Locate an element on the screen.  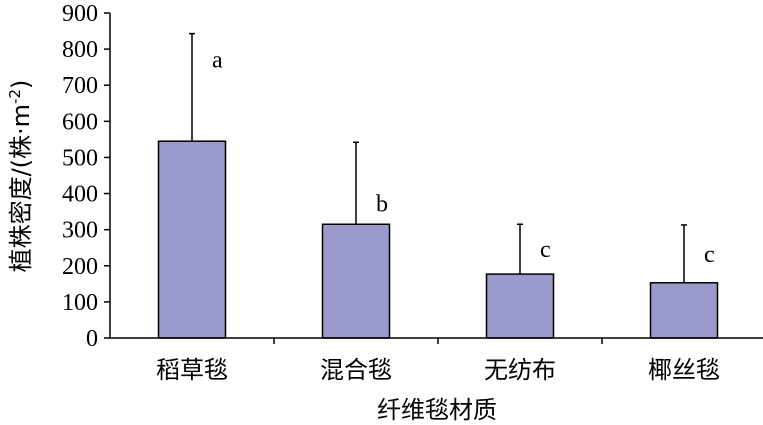
y-tick-label-700: 700 is located at coordinates (80, 86).